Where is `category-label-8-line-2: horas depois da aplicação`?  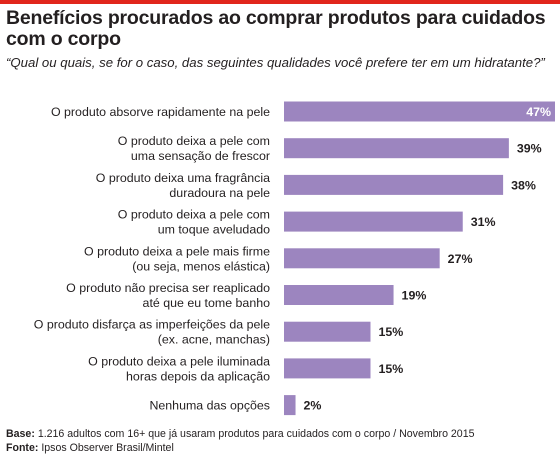
category-label-8-line-2: horas depois da aplicação is located at coordinates (198, 376).